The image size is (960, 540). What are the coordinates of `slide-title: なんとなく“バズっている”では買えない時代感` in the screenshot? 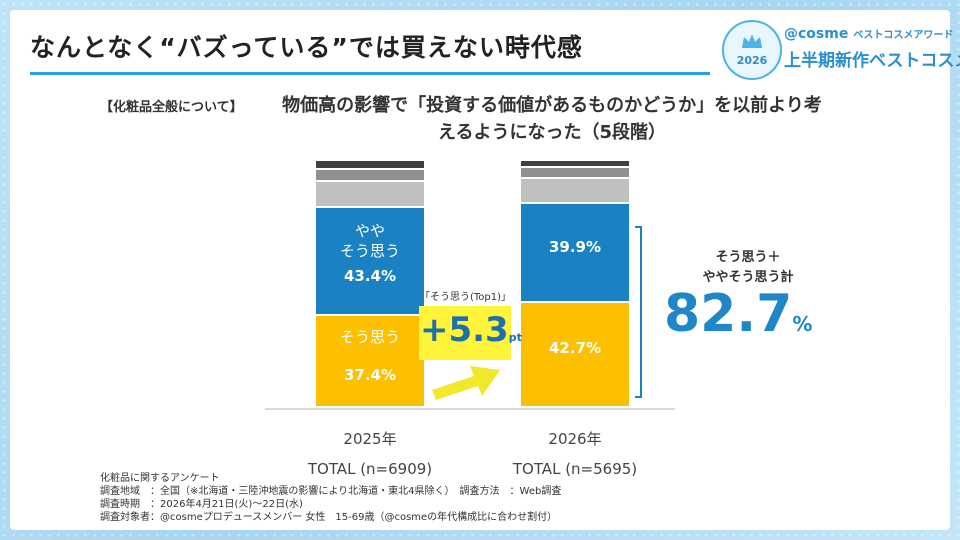 It's located at (306, 47).